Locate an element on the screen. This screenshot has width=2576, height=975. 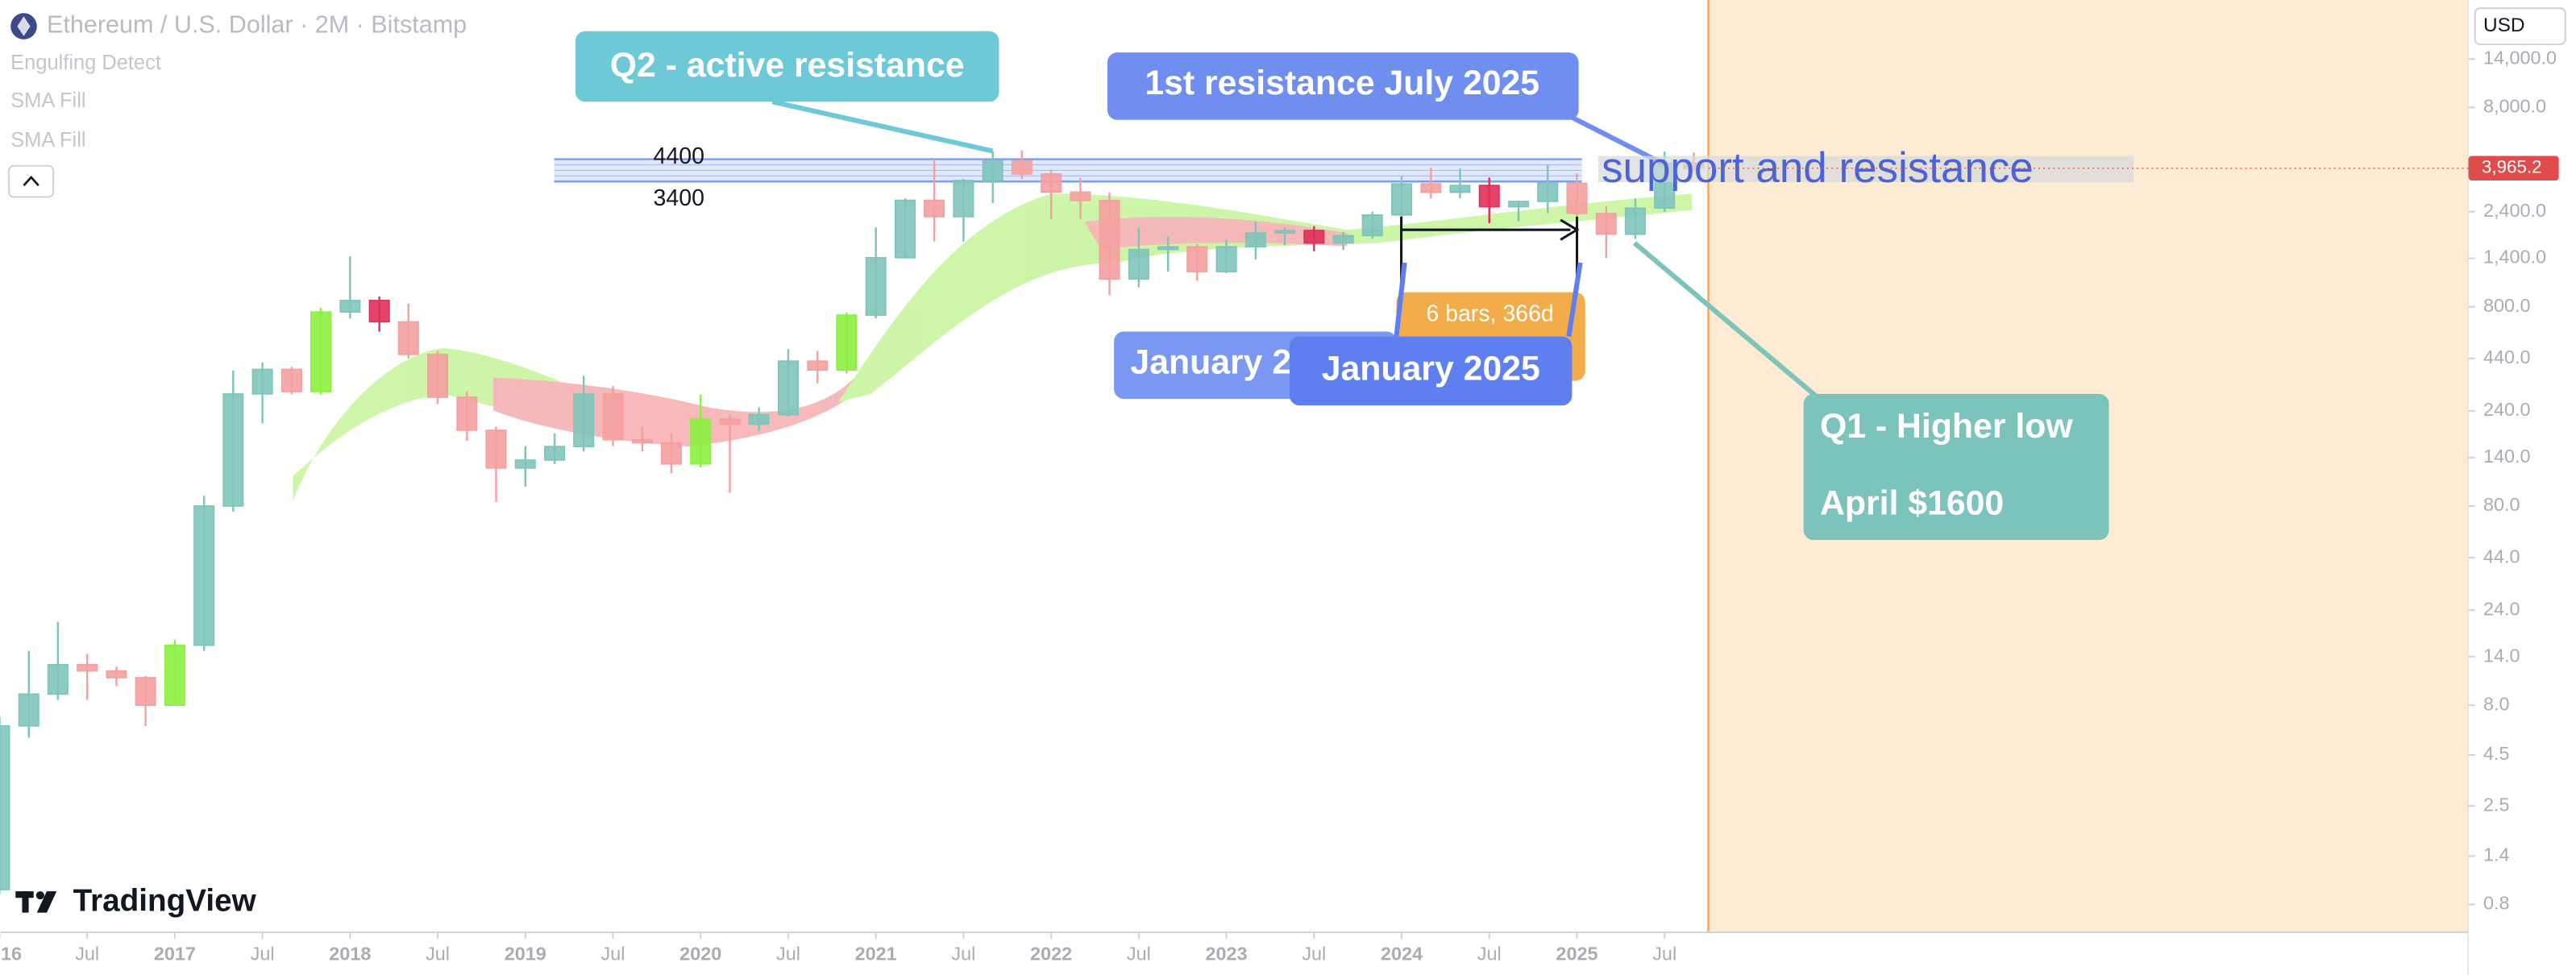
y-tick-label: 140.0 is located at coordinates (2507, 456).